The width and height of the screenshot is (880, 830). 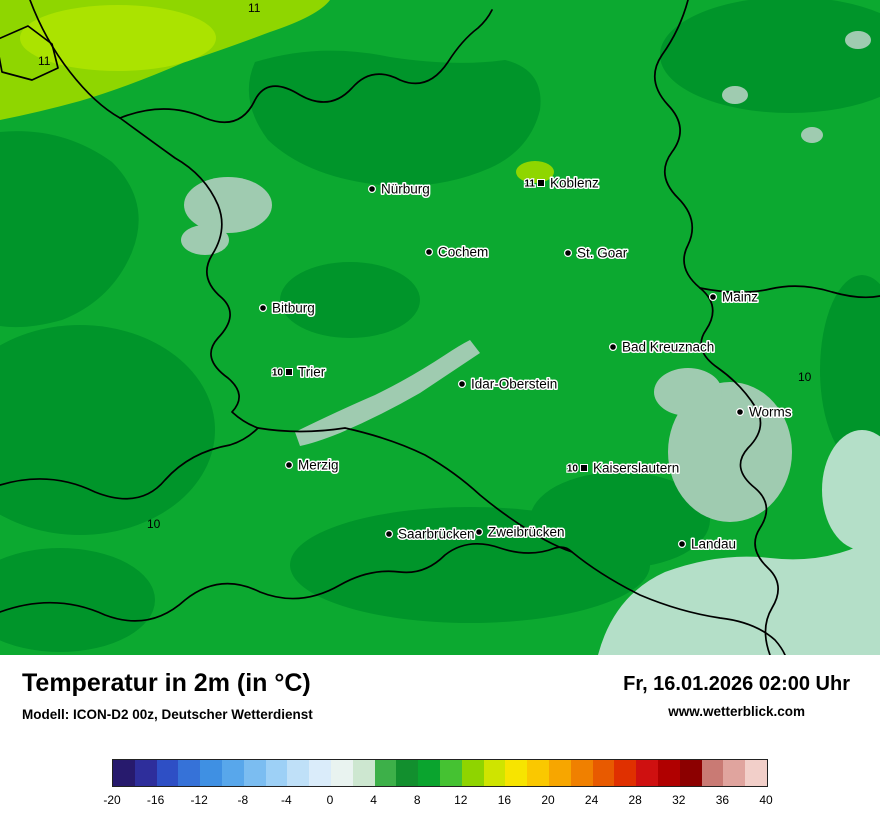 I want to click on city-n-rburg: Nürburg, so click(x=399, y=189).